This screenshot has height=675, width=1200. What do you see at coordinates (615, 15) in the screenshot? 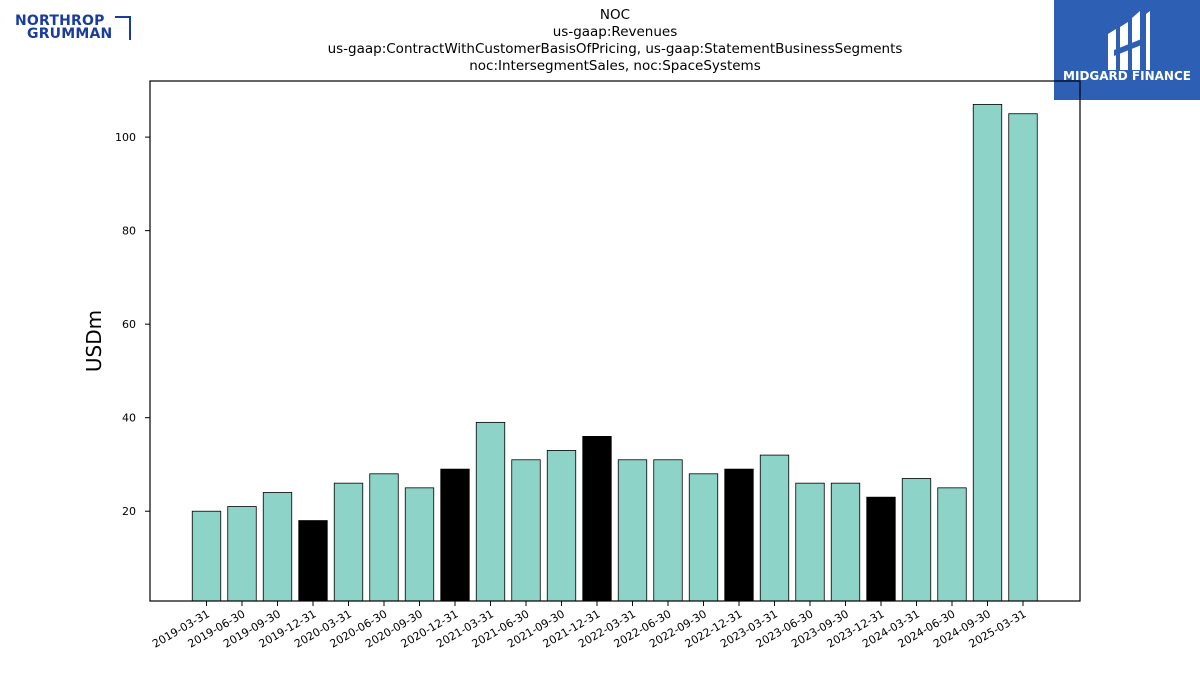
I see `title-line-1: NOC` at bounding box center [615, 15].